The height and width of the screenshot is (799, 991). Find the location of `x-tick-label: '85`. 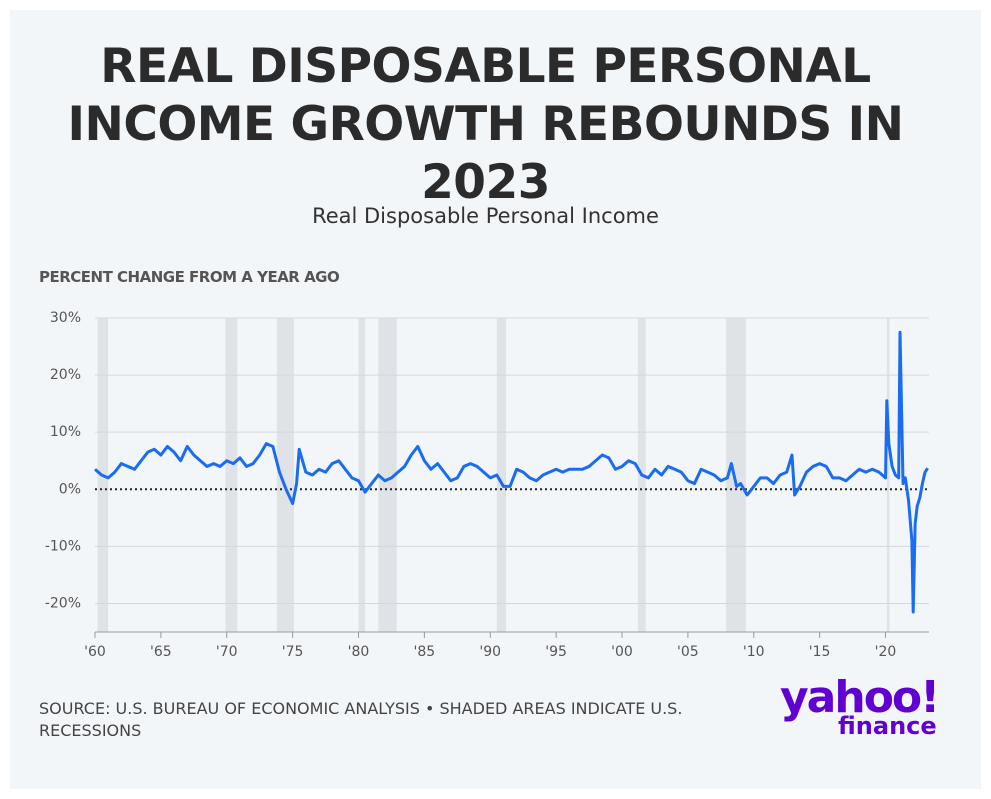

x-tick-label: '85 is located at coordinates (425, 652).